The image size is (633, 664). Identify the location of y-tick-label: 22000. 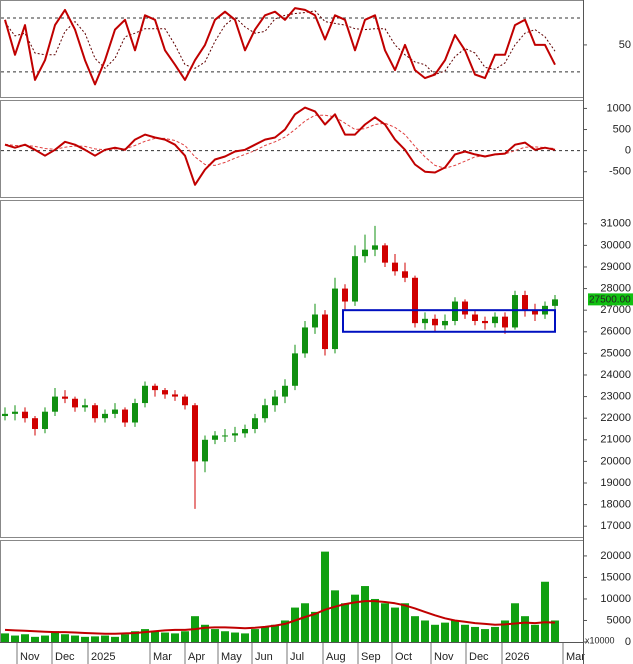
(615, 418).